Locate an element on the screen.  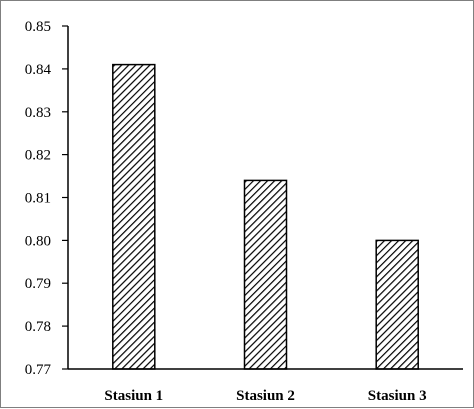
y-tick-label-0.79: 0.79 is located at coordinates (38, 284).